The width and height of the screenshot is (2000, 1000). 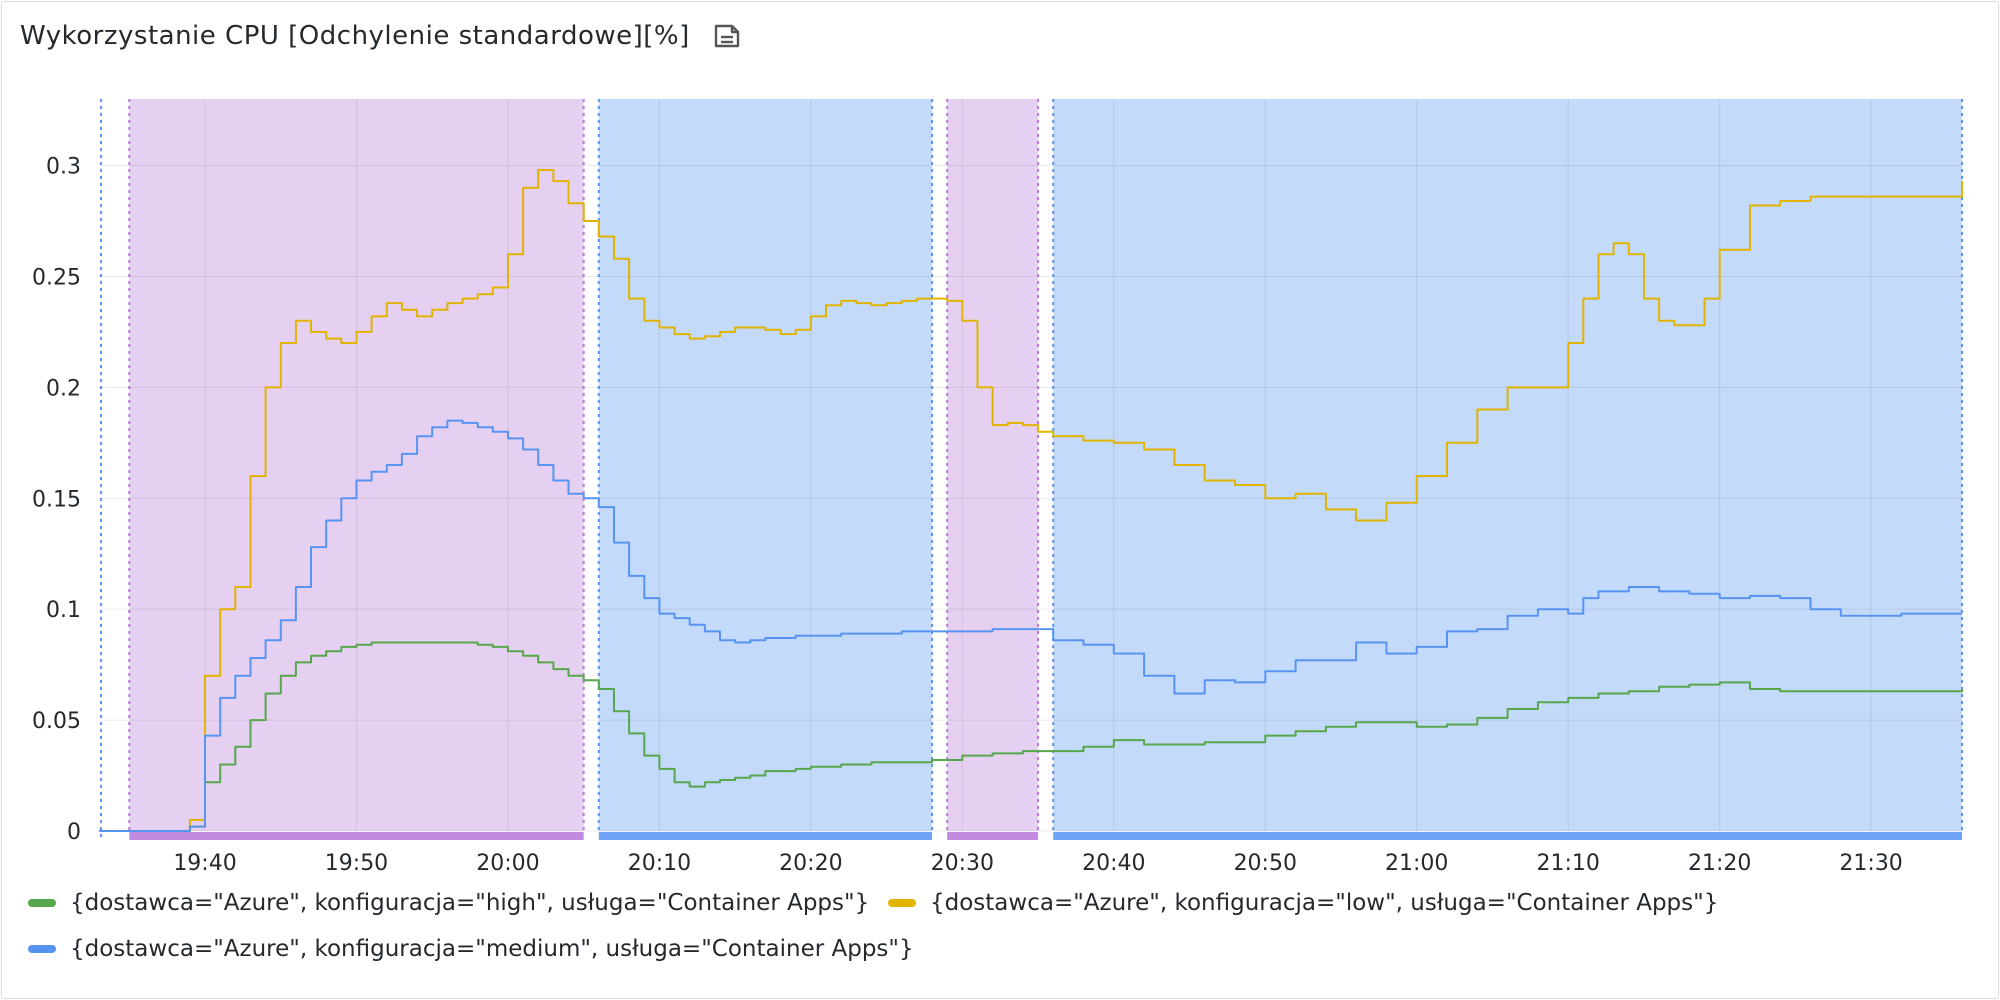 I want to click on y-tick-label: 0.3, so click(x=63, y=167).